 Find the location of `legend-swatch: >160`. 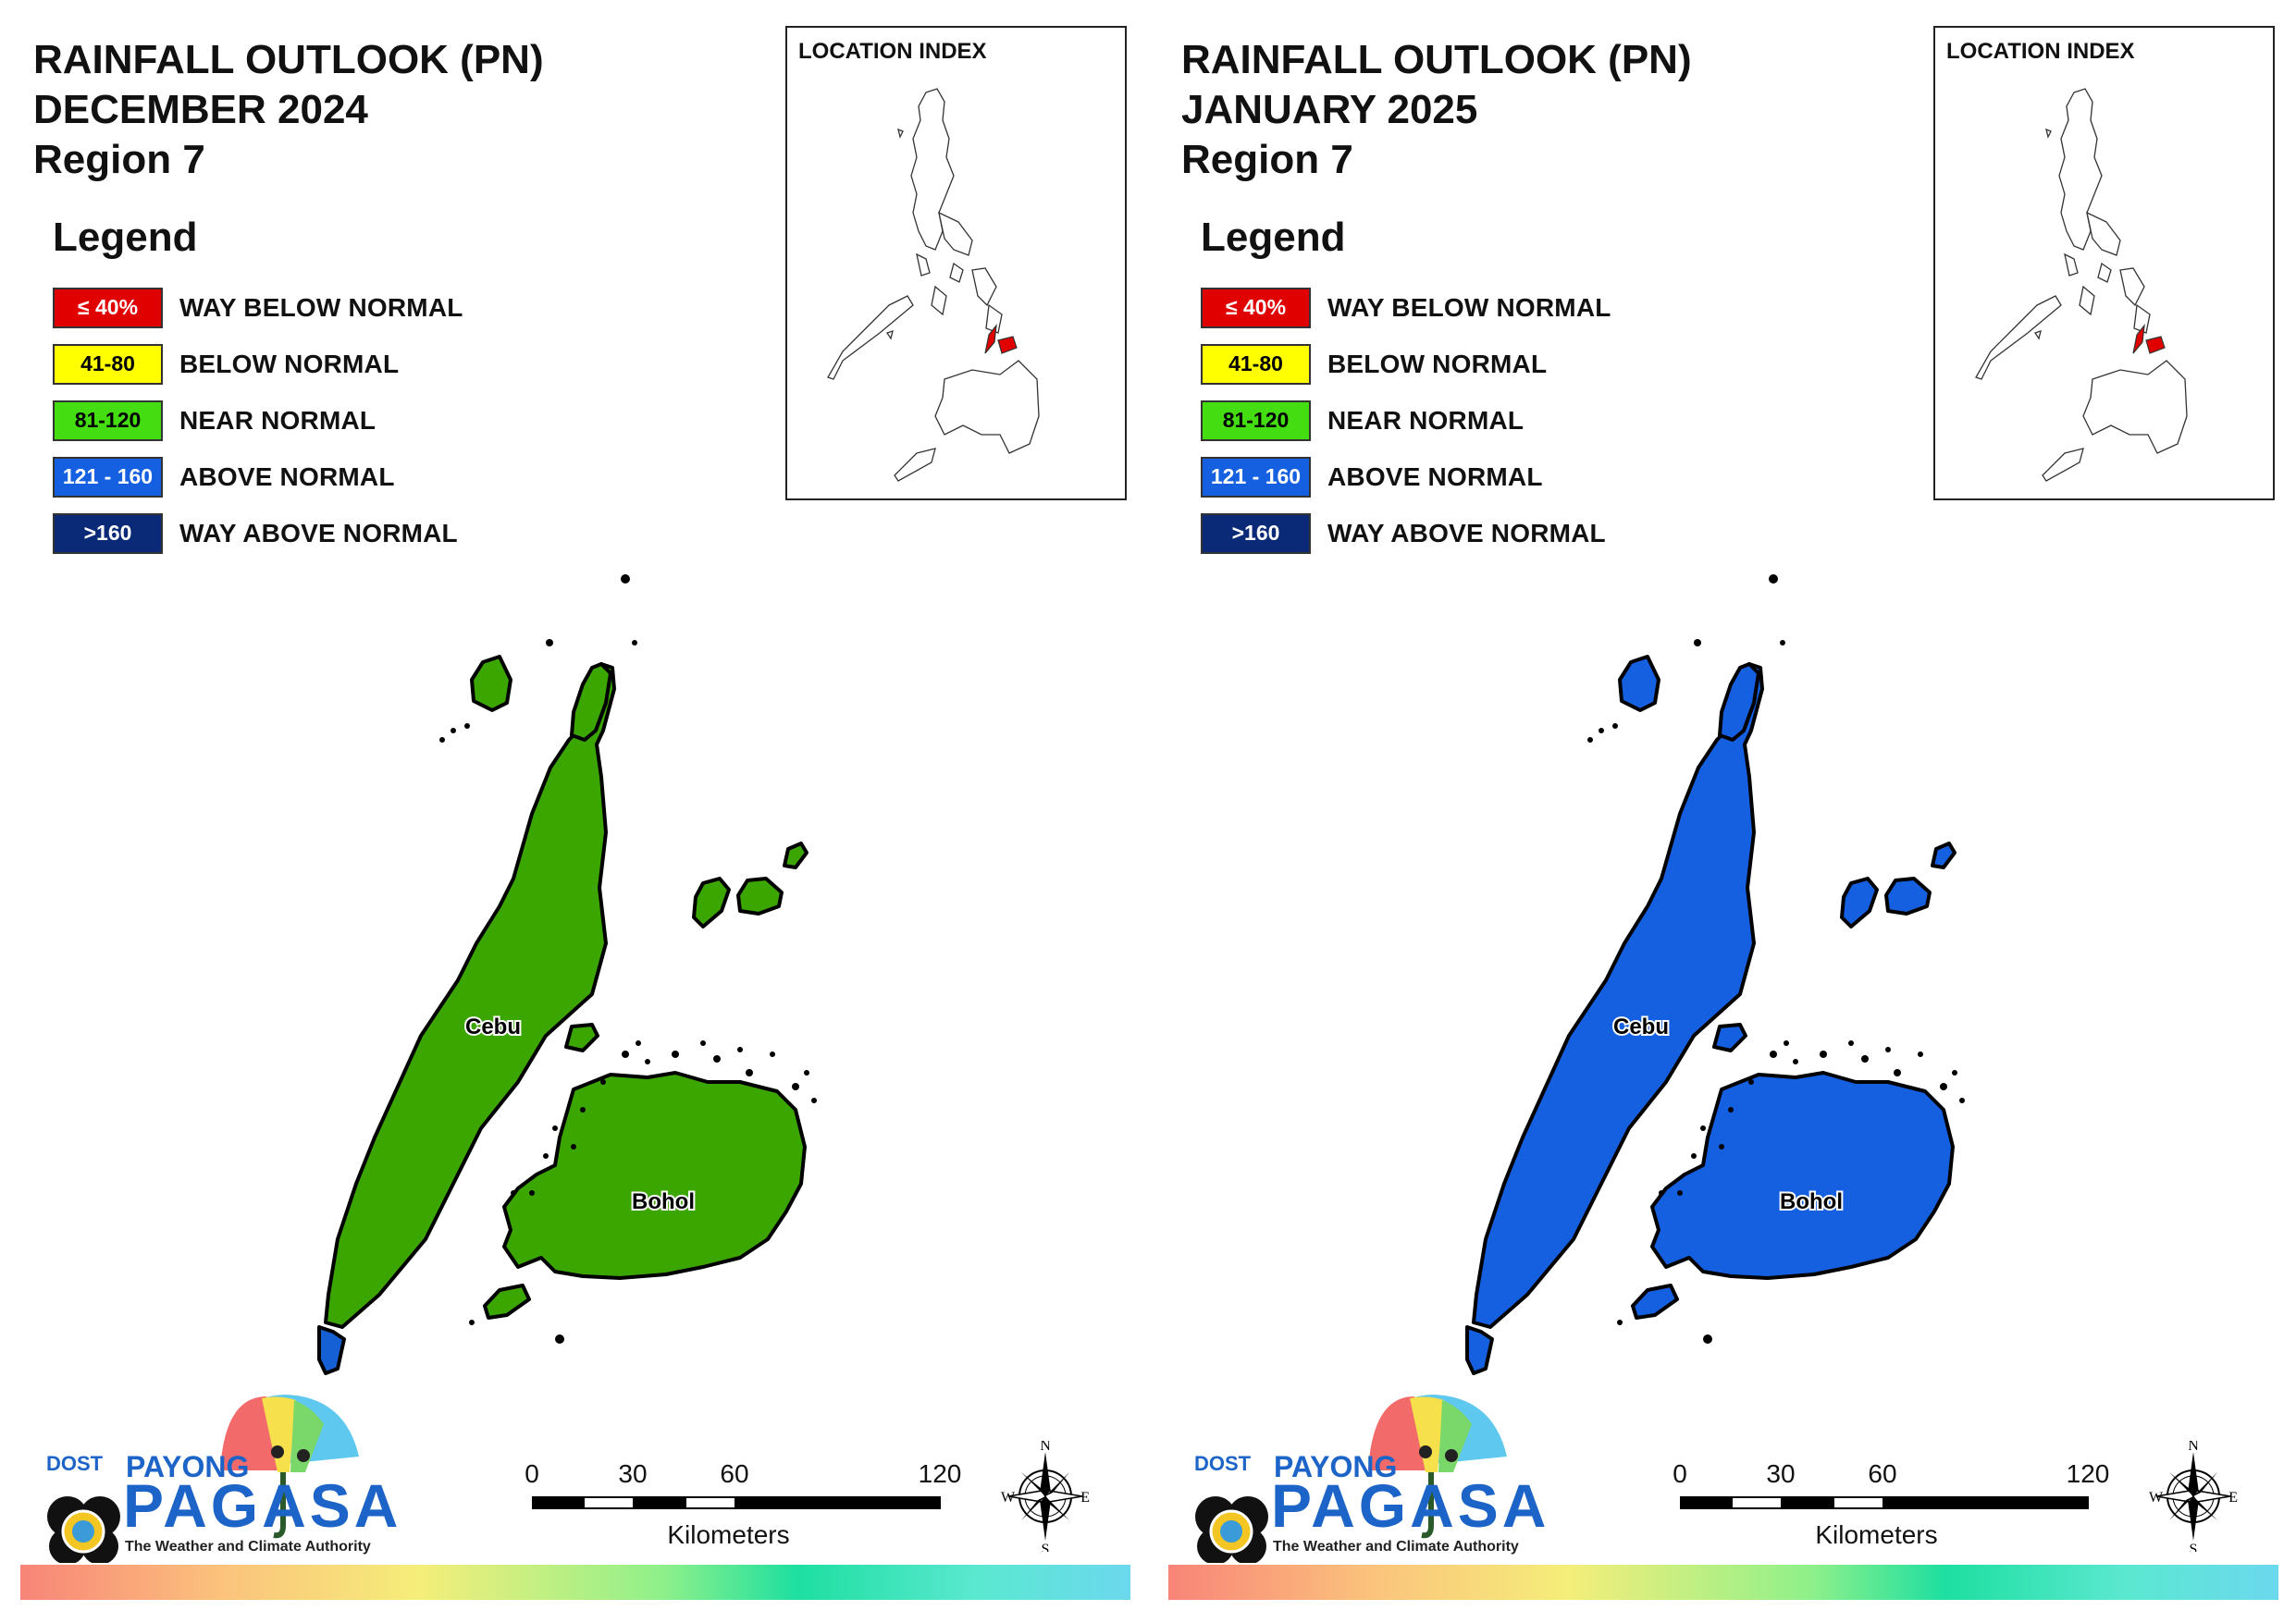

legend-swatch: >160 is located at coordinates (1256, 533).